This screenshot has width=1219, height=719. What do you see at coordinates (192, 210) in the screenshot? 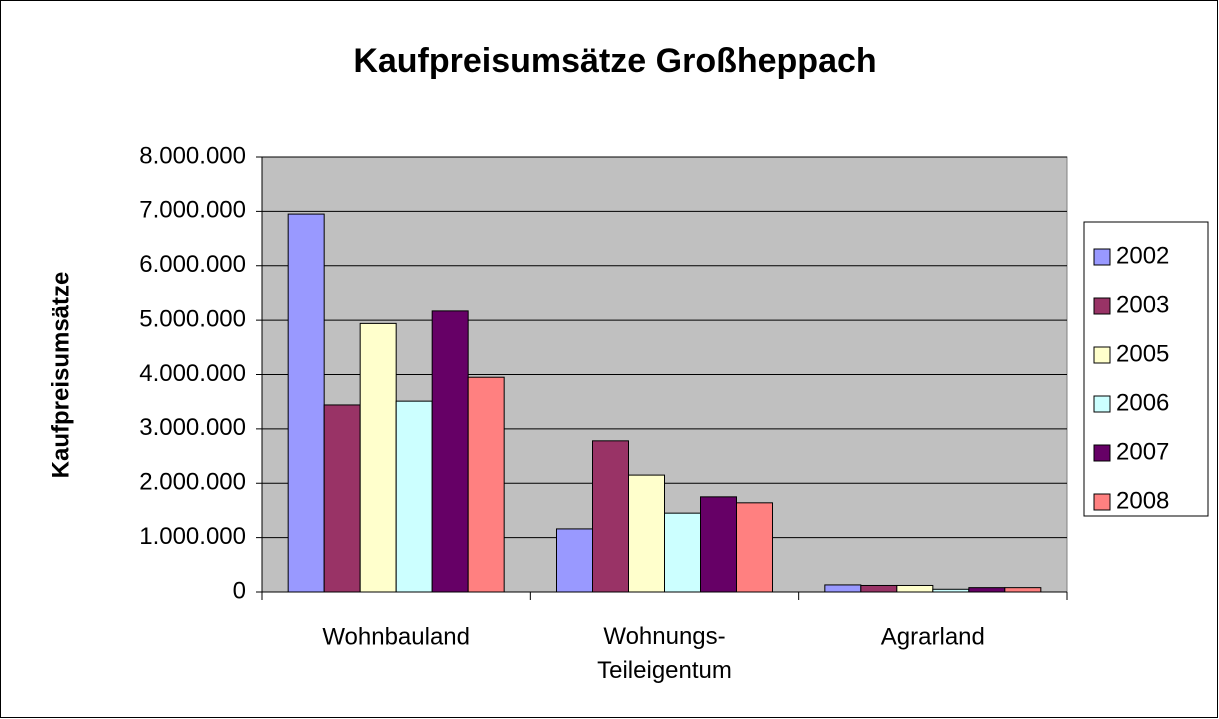
I see `y-tick-label: 7.000.000` at bounding box center [192, 210].